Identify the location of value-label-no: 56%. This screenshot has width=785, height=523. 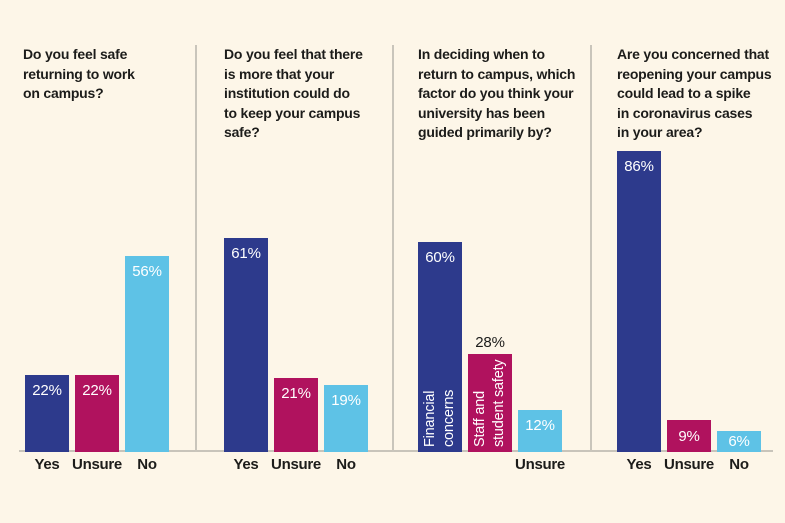
(147, 271).